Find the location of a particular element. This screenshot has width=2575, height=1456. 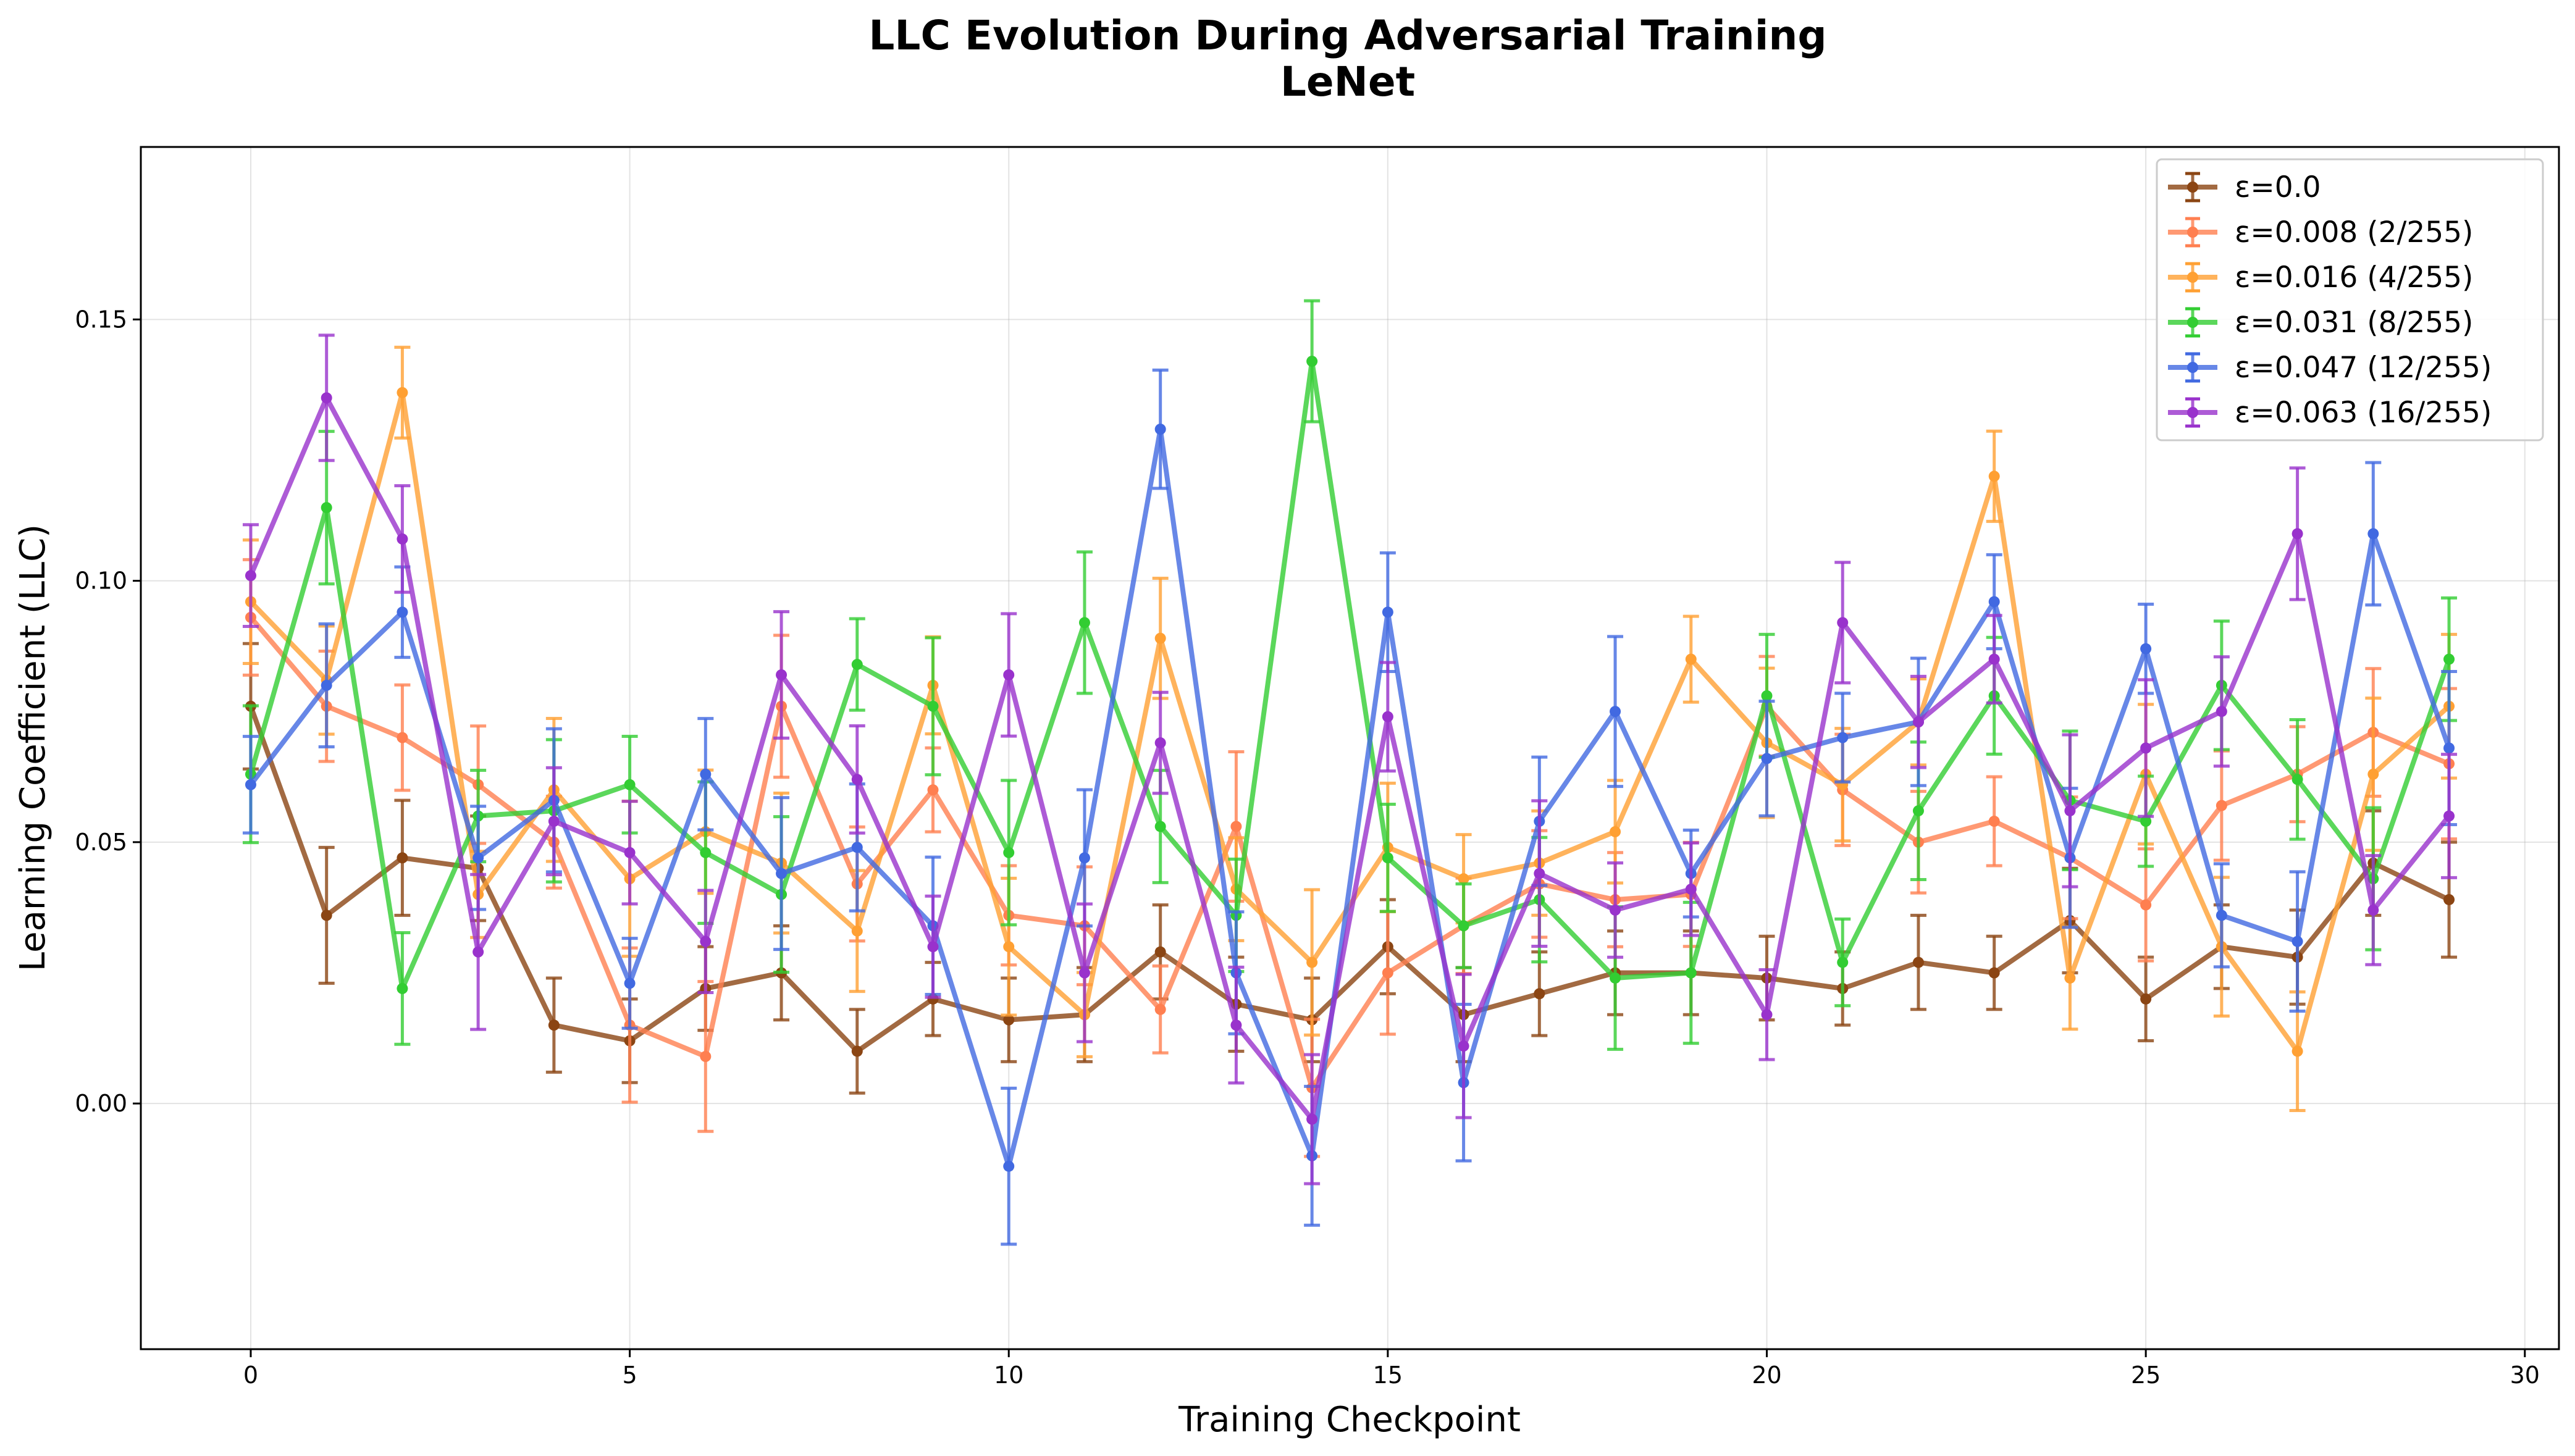

legend-label: ε=0.047 (12/255) is located at coordinates (2363, 368).